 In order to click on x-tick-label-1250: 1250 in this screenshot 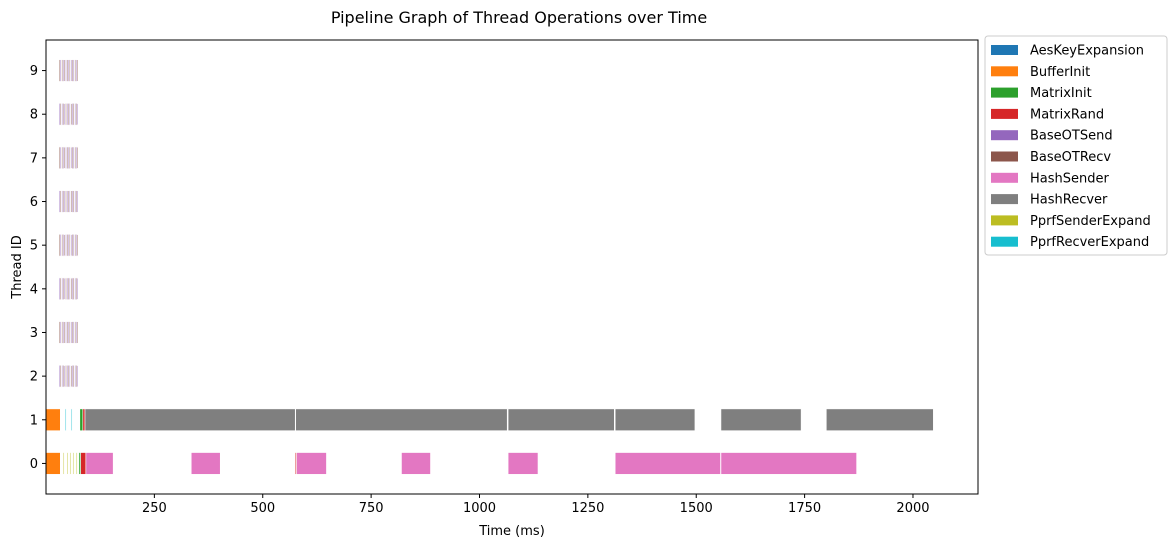, I will do `click(587, 508)`.